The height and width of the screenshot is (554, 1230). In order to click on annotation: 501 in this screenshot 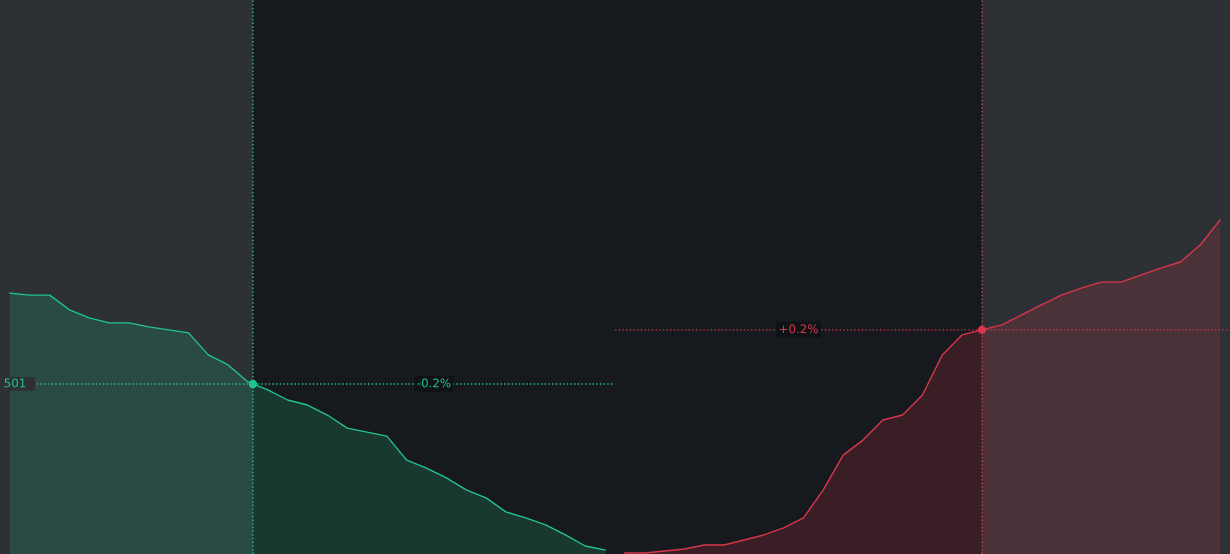, I will do `click(15, 383)`.